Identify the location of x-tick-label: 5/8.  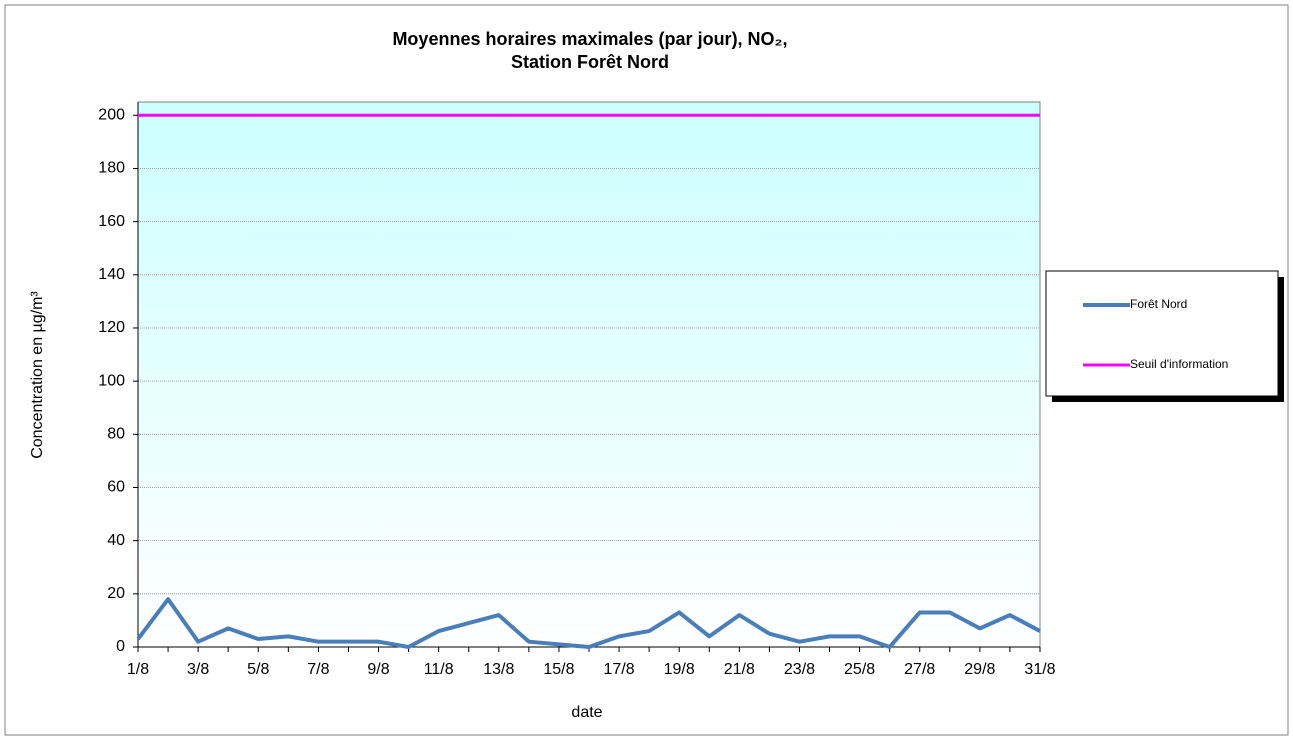
(258, 669).